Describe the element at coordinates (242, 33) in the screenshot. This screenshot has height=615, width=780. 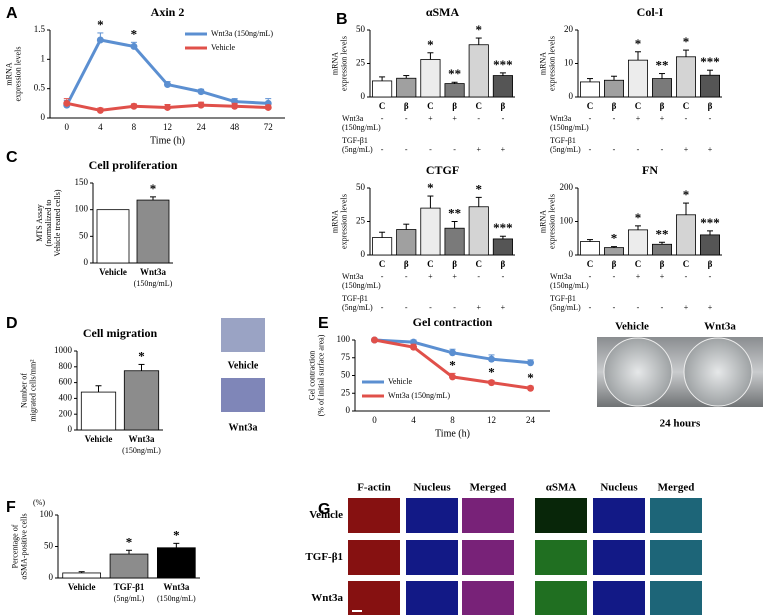
I see `legend-label: Wnt3a (150ng/mL)` at that location.